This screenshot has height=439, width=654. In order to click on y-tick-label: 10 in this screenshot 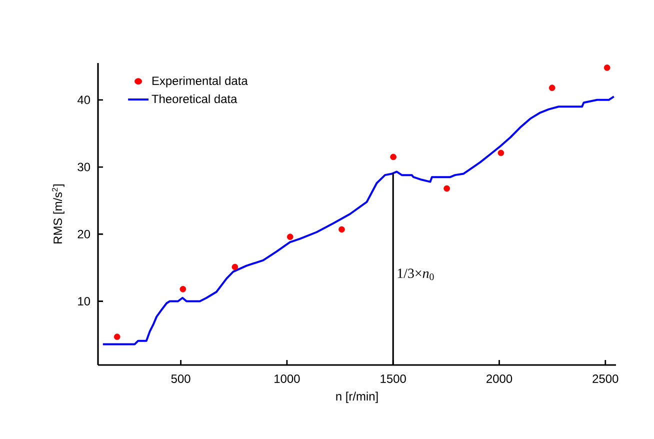, I will do `click(84, 301)`.